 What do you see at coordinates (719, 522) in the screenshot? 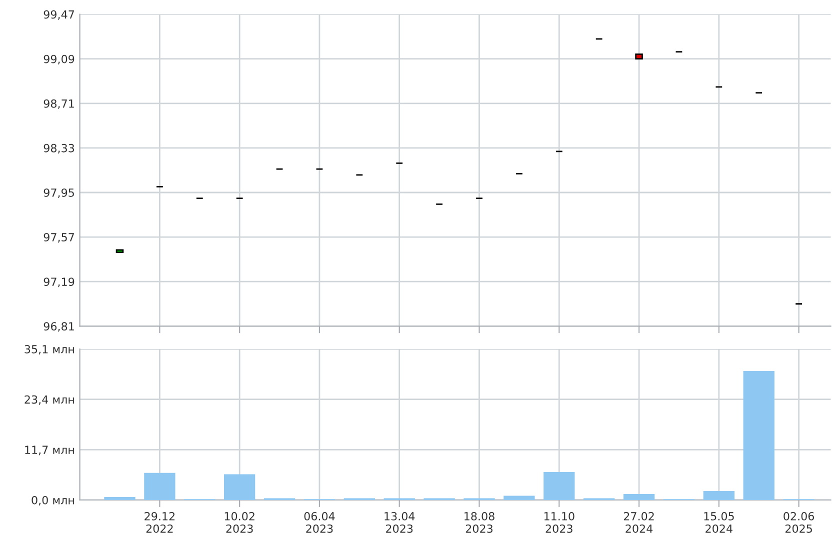
I see `x-tick-label: 15.05 2024` at bounding box center [719, 522].